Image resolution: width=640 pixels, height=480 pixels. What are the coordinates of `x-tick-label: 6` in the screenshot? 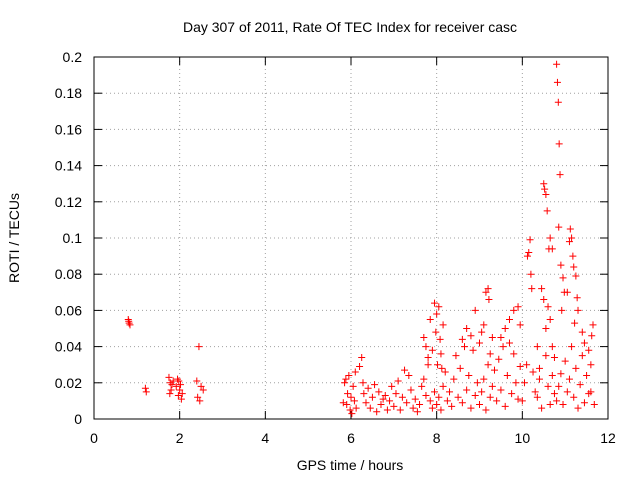 It's located at (351, 438).